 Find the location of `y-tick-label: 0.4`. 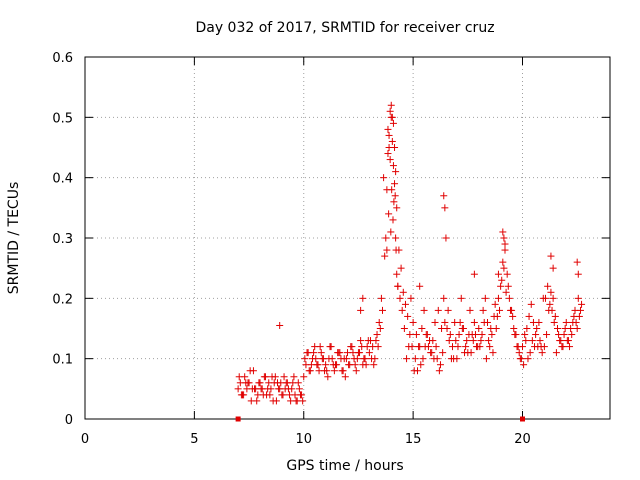

y-tick-label: 0.4 is located at coordinates (62, 179).